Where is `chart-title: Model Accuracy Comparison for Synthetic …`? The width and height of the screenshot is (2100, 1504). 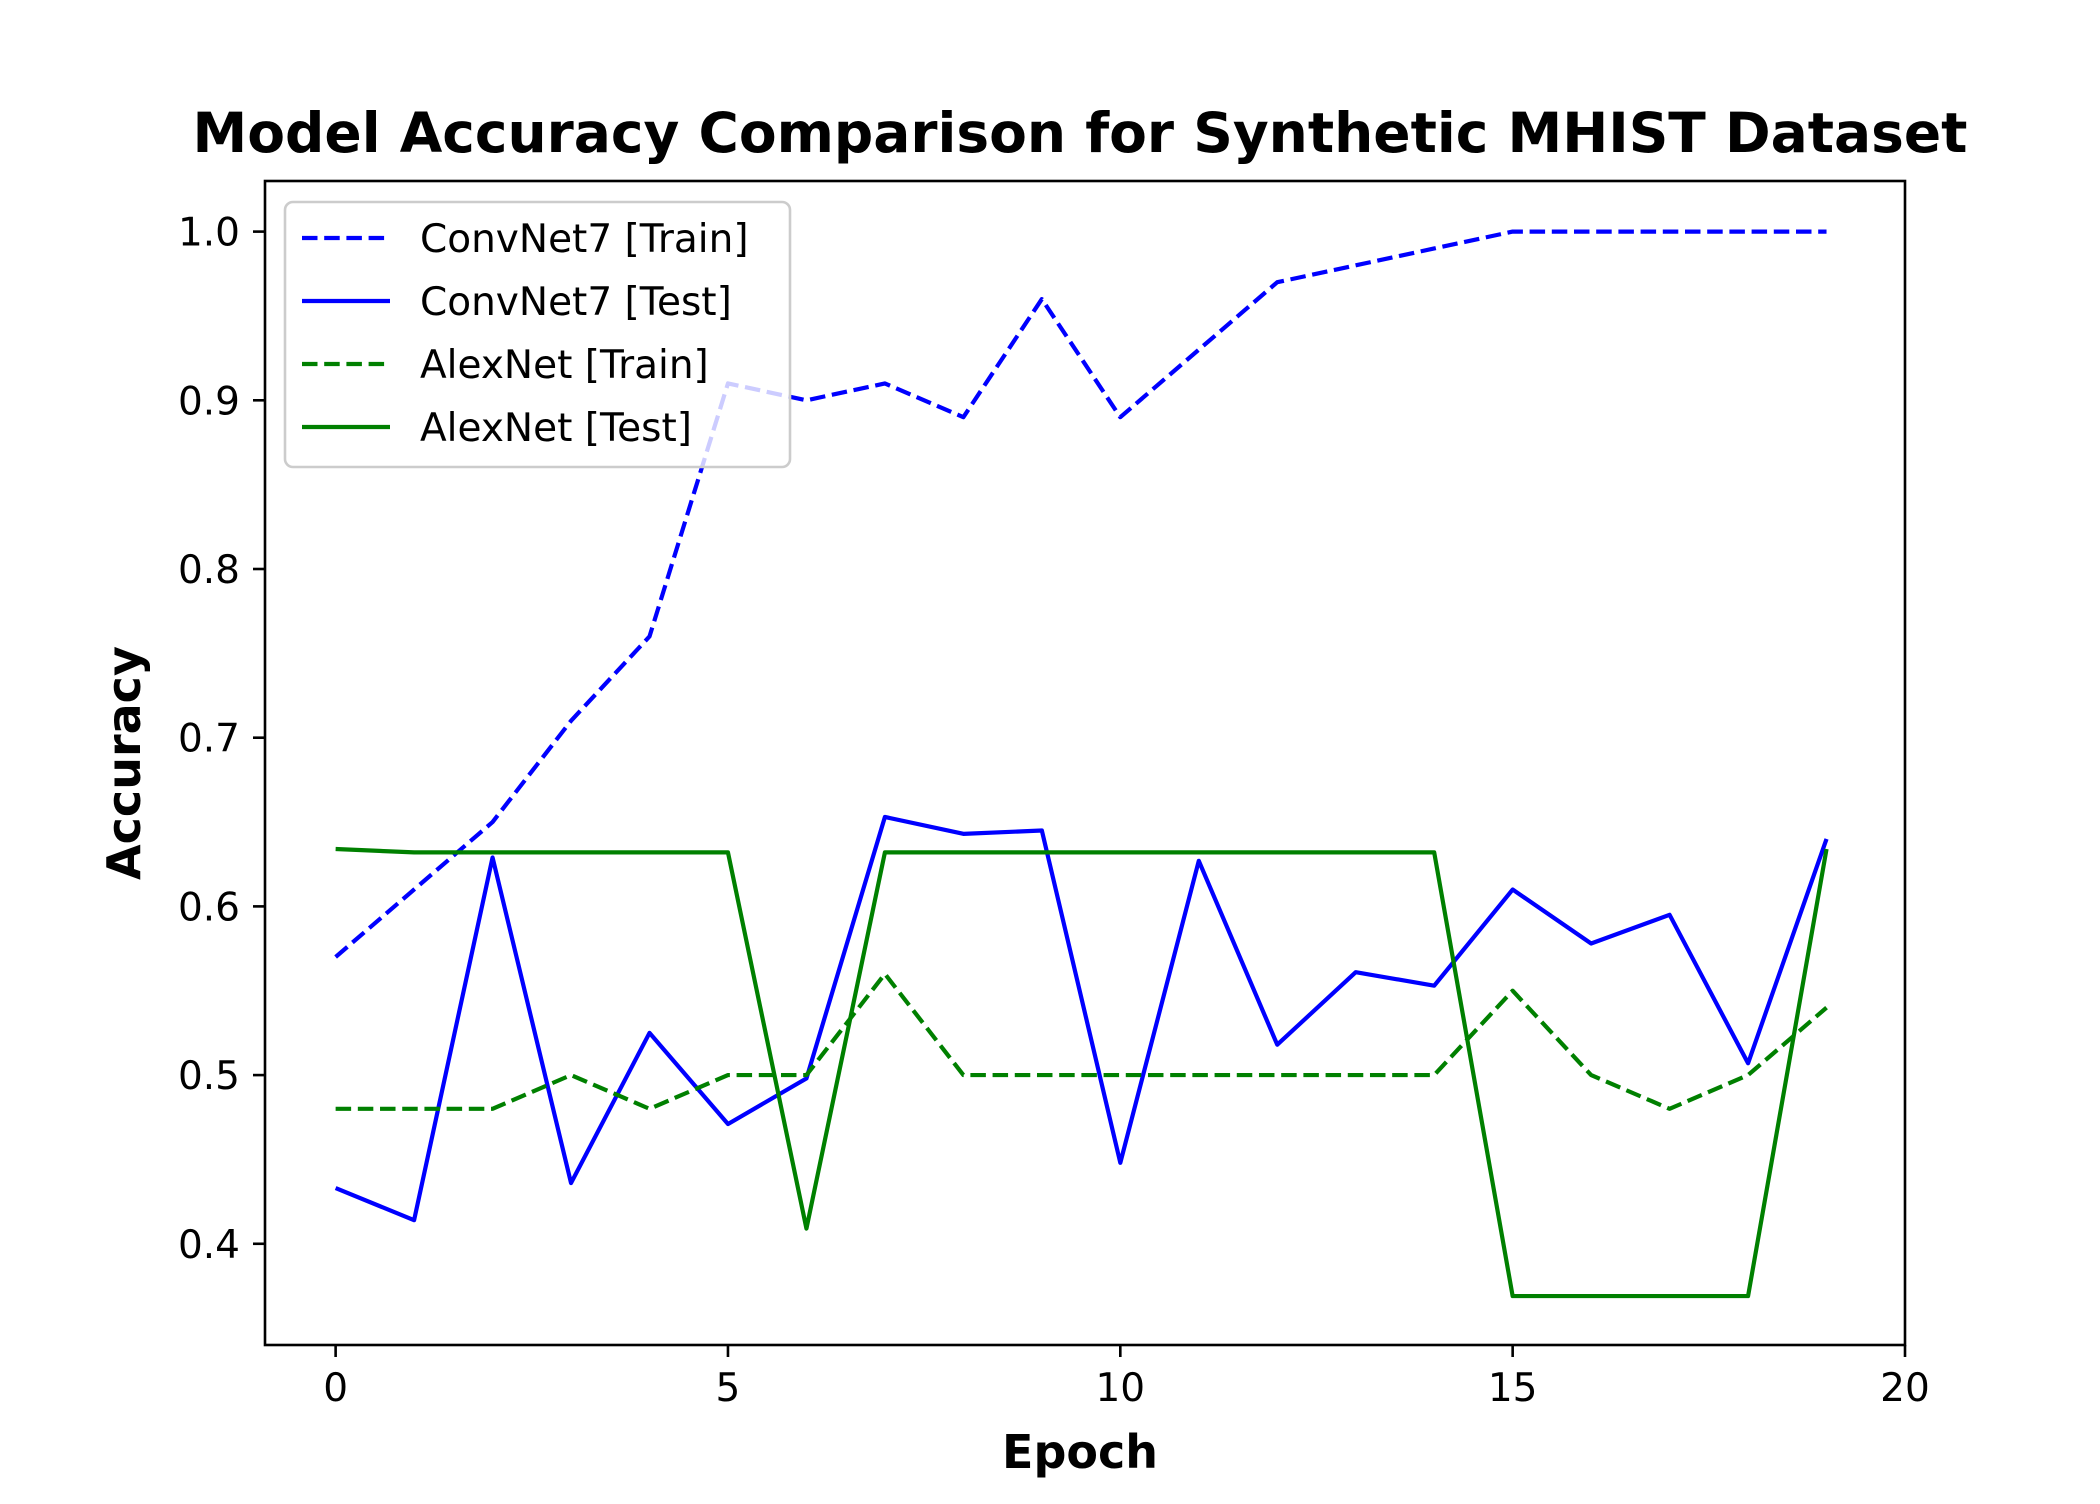 chart-title: Model Accuracy Comparison for Synthetic … is located at coordinates (1080, 133).